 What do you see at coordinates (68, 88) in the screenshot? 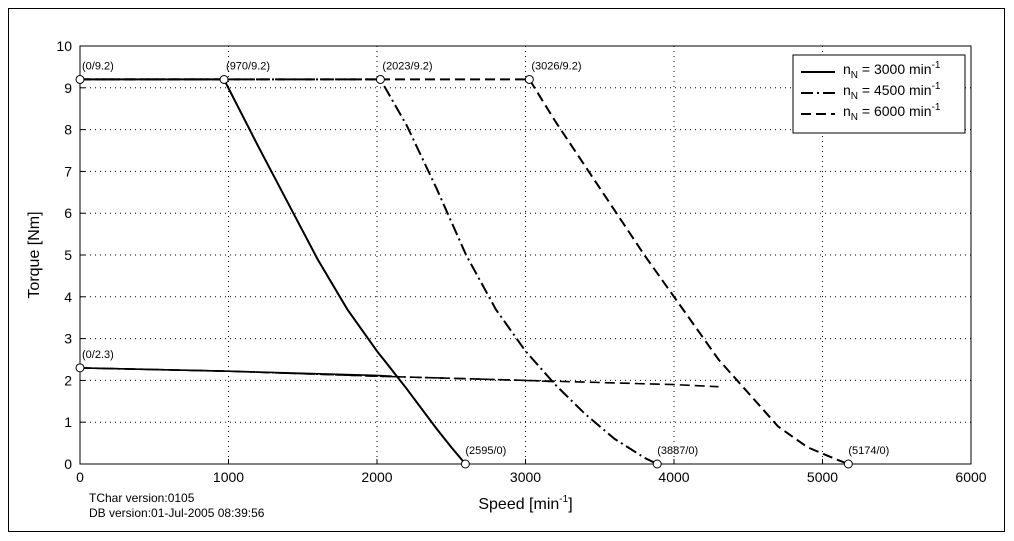
I see `y-tick-label: 9` at bounding box center [68, 88].